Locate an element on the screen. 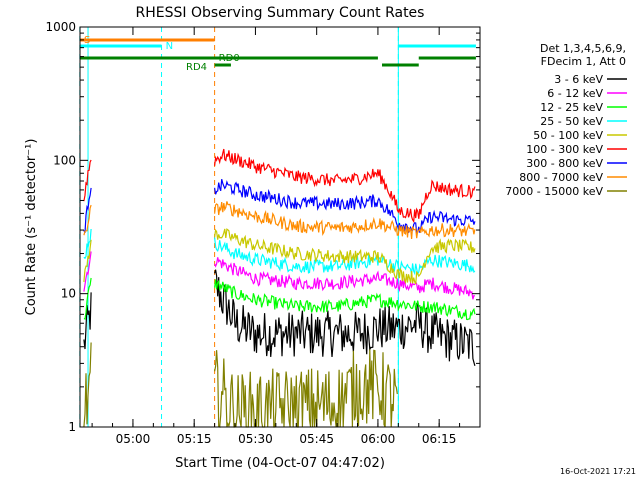 This screenshot has width=640, height=480. x-tick-label-0: 05:00 is located at coordinates (133, 439).